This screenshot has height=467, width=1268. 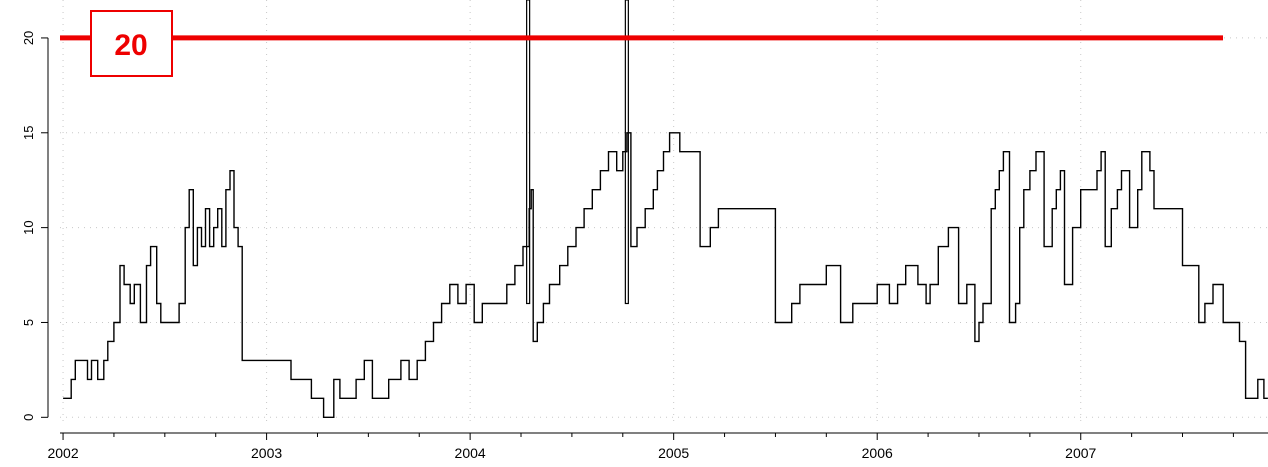 I want to click on threshold-label-box, so click(x=131, y=43).